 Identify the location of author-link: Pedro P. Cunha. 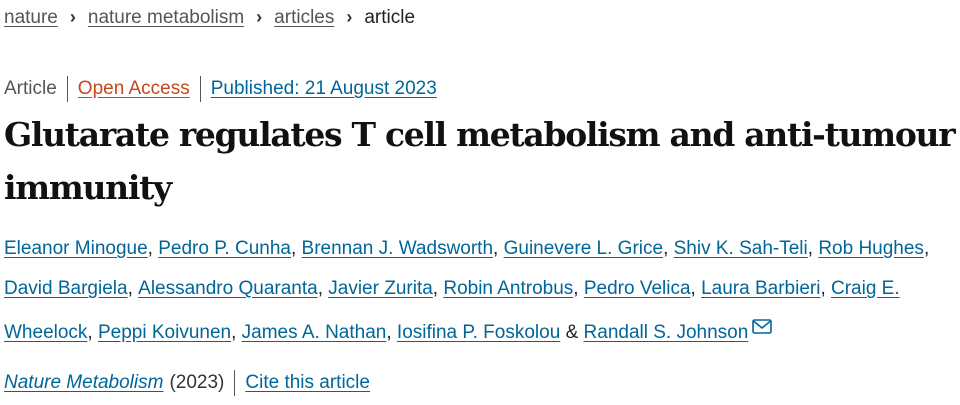
(224, 248).